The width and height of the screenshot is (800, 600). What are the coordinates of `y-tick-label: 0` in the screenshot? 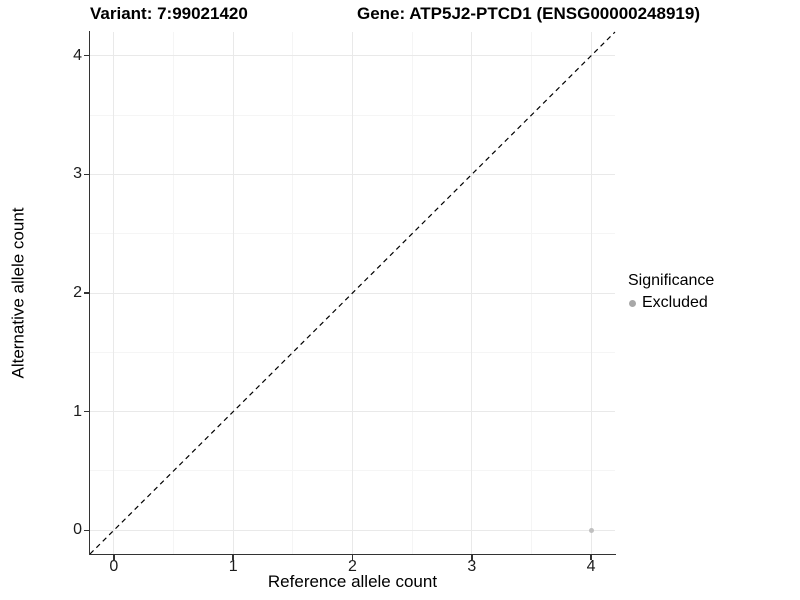 It's located at (77, 530).